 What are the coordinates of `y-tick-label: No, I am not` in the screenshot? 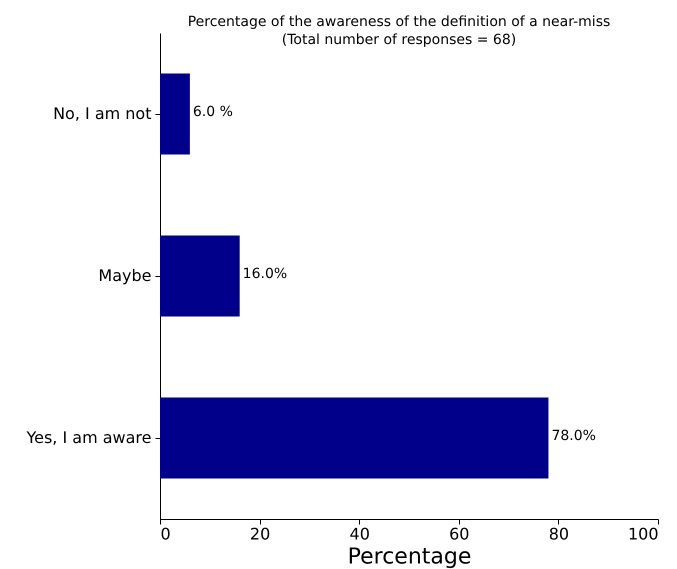 It's located at (102, 113).